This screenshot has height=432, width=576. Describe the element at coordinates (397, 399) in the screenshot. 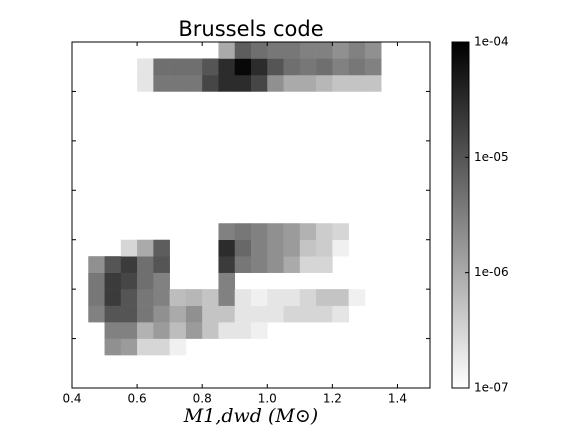

I see `x-tick-label: 1.4` at that location.